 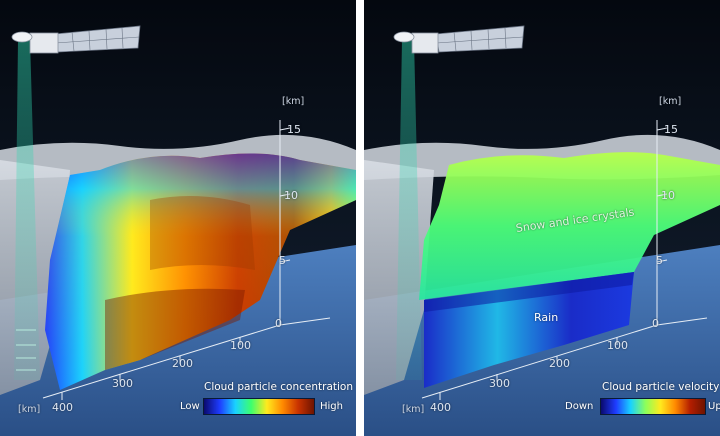 I want to click on colorbar-concentration, so click(x=259, y=406).